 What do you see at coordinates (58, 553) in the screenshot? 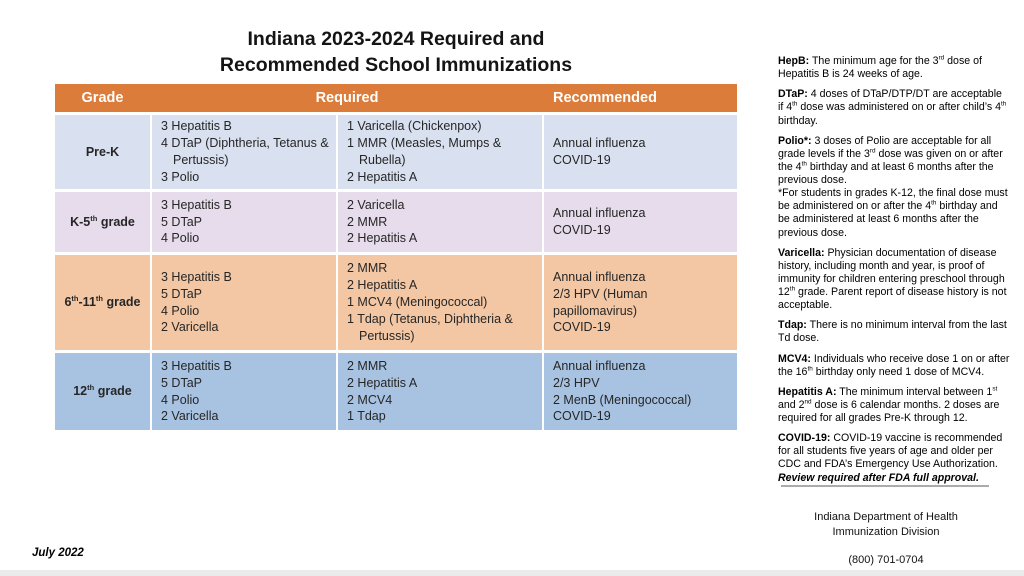
I see `date-label: July 2022` at bounding box center [58, 553].